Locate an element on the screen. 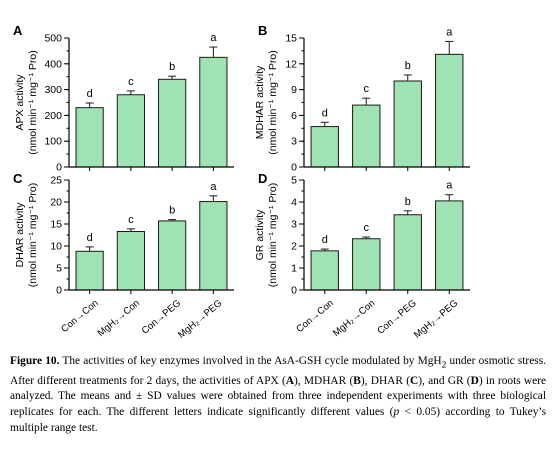  y-tick-label: 20 is located at coordinates (56, 203).